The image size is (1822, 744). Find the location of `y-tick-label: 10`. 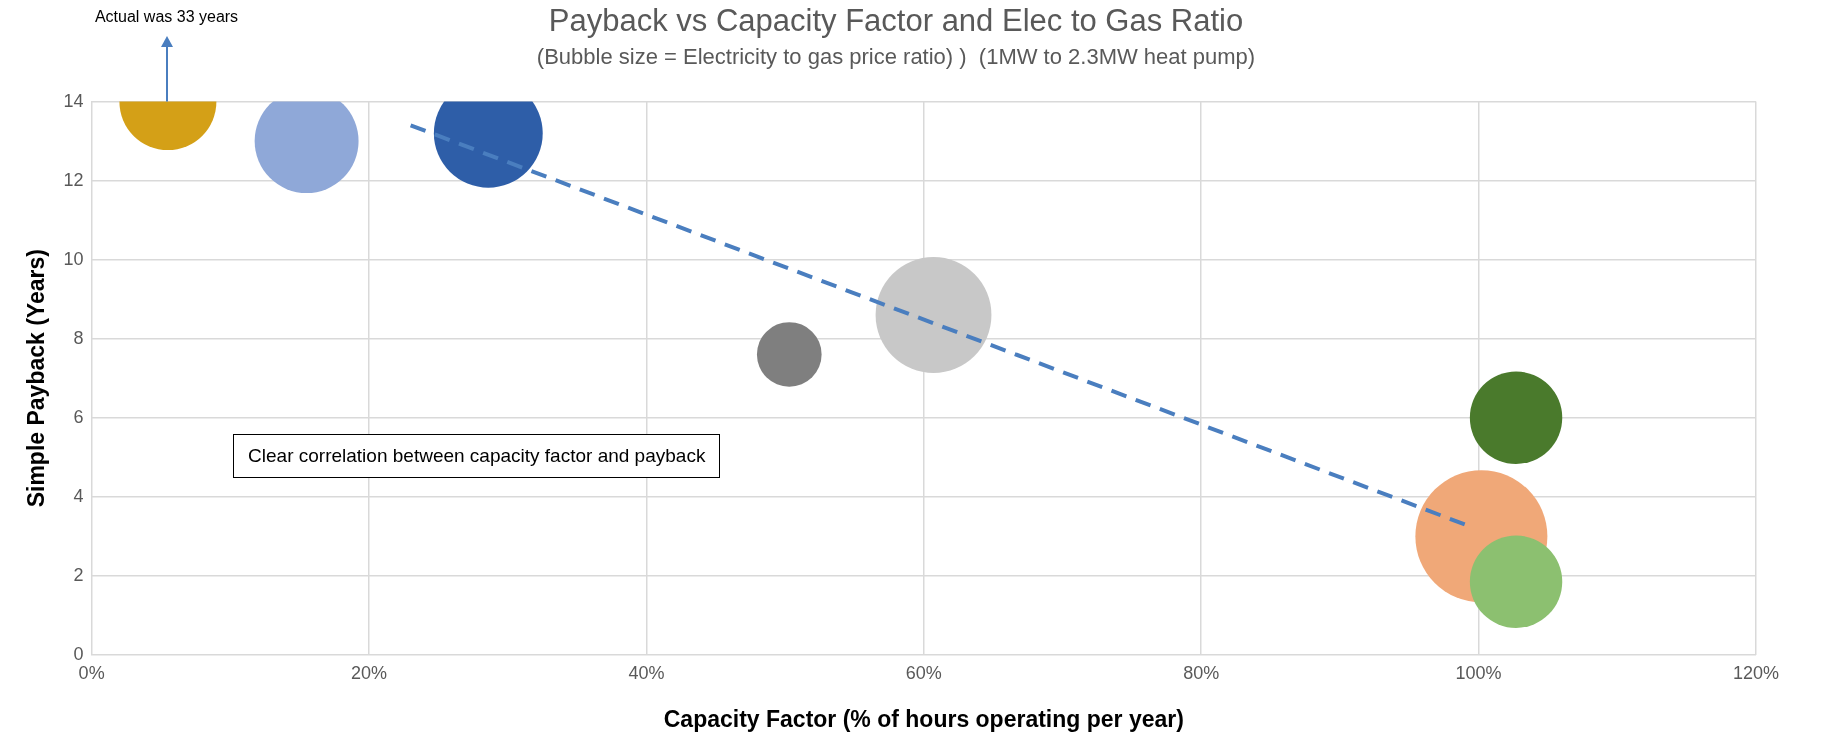

y-tick-label: 10 is located at coordinates (73, 258).